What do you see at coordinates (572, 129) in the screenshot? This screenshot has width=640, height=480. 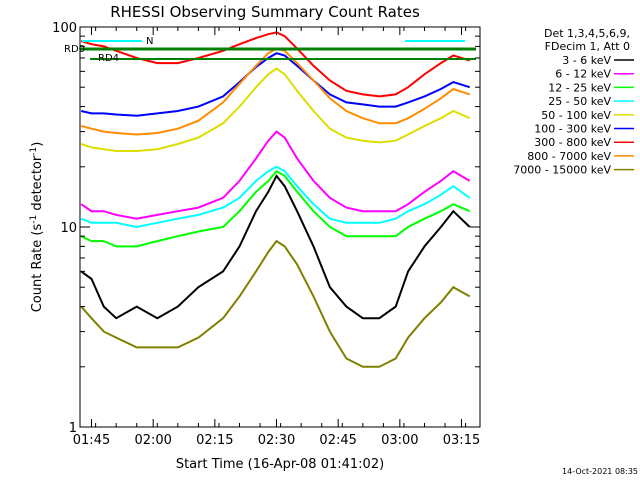 I see `legend-entry-5: 100 - 300 keV` at bounding box center [572, 129].